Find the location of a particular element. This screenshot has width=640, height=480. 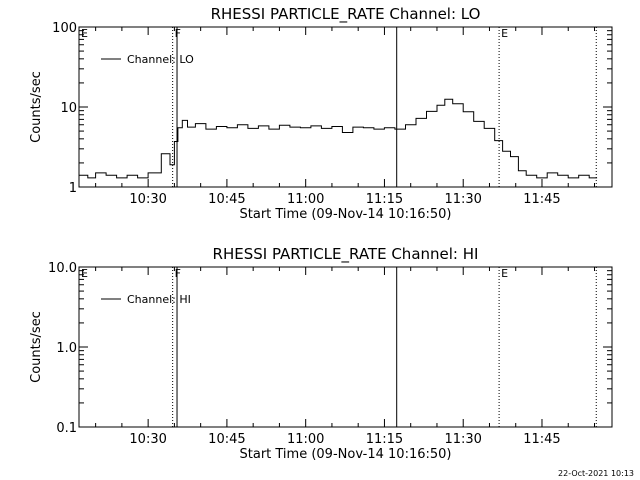

panel-1-x-tick-label: 10:30 is located at coordinates (147, 199).